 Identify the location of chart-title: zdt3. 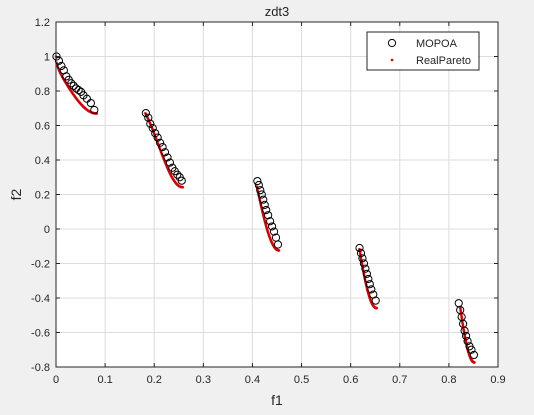
(277, 11).